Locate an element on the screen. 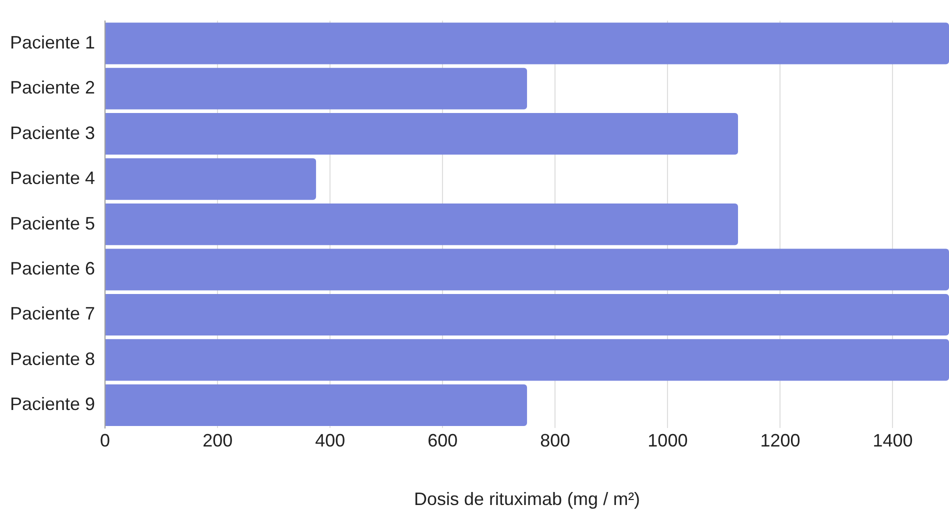  x-tick-label: 1400 is located at coordinates (892, 440).